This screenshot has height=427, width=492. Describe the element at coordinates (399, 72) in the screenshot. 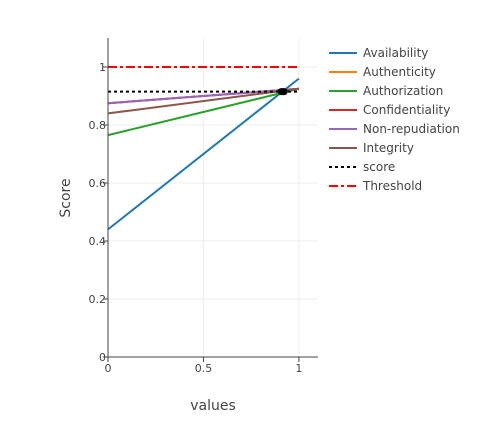

I see `legend-label: Authenticity` at that location.